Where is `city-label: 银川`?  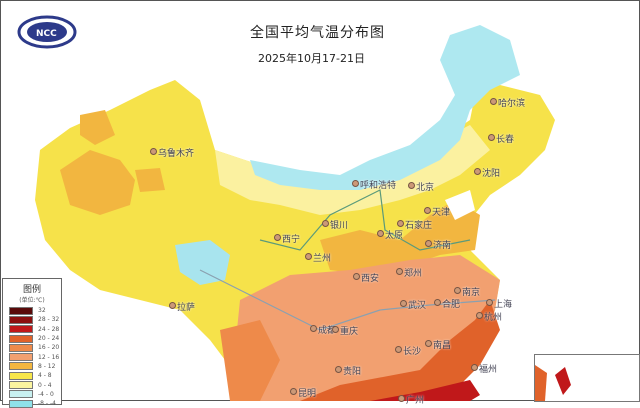
city-label: 银川 is located at coordinates (339, 226).